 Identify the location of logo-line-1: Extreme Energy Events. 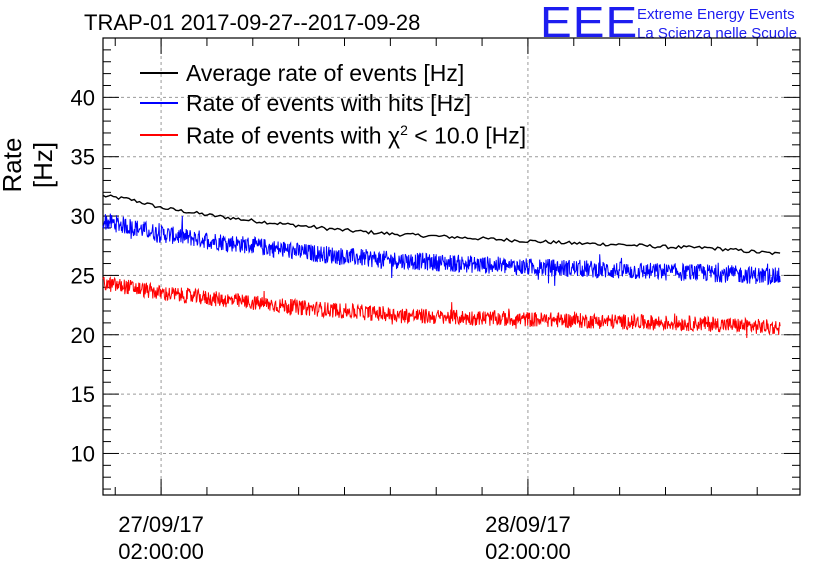
(716, 14).